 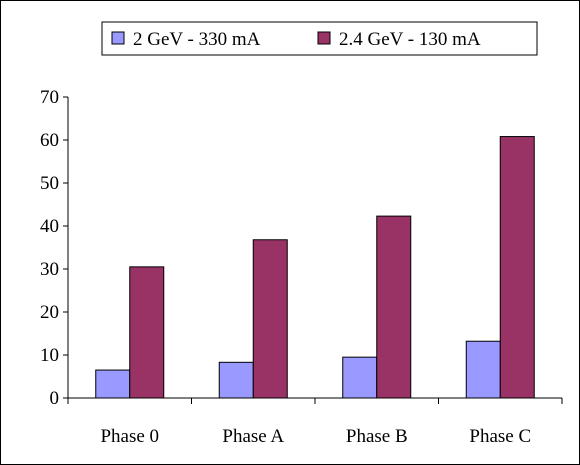 What do you see at coordinates (49, 226) in the screenshot?
I see `y-tick-label-4: 40` at bounding box center [49, 226].